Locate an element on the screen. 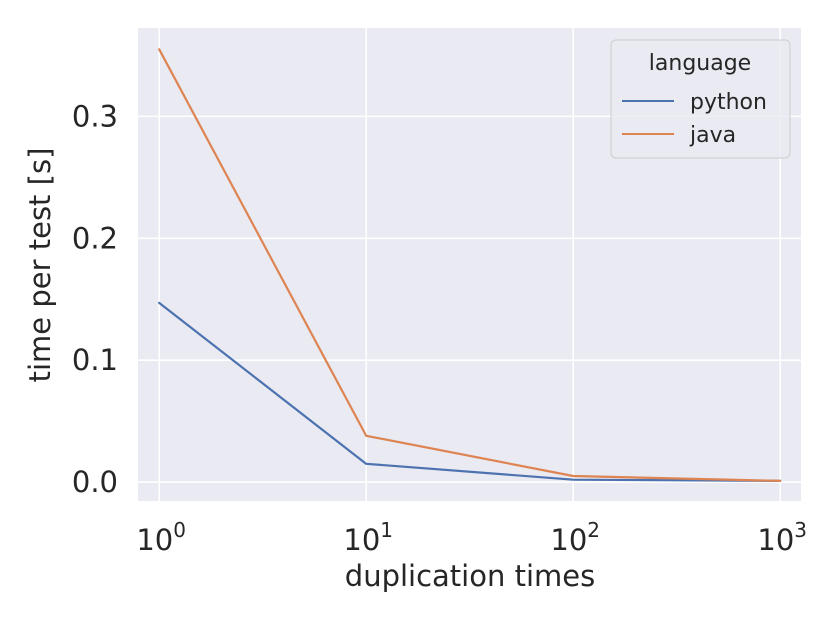 Image resolution: width=830 pixels, height=623 pixels. y-axis-label: time per test [s] is located at coordinates (40, 265).